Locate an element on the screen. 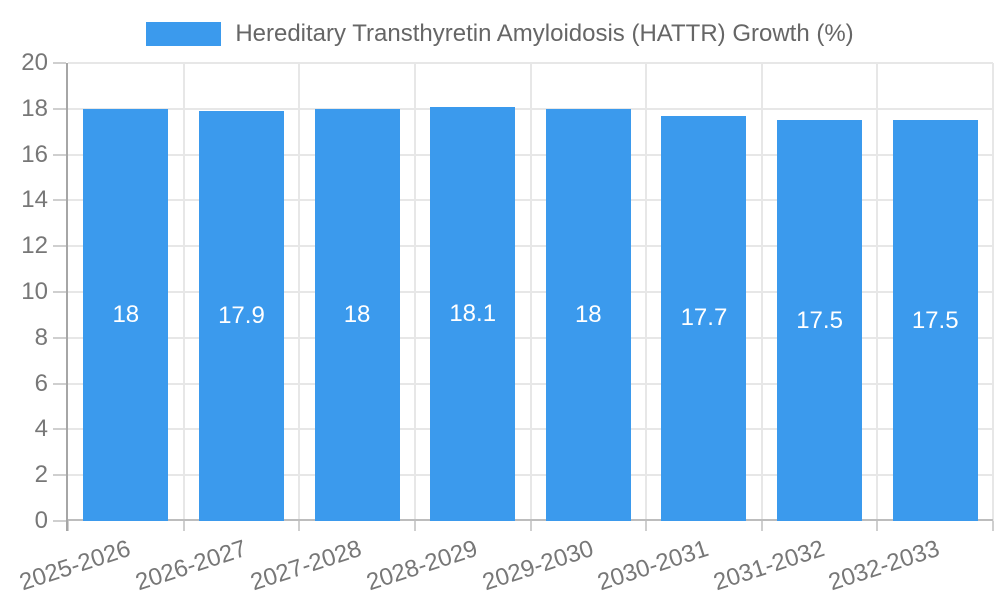 This screenshot has height=600, width=1000. bar-value-label: 17.9 is located at coordinates (241, 316).